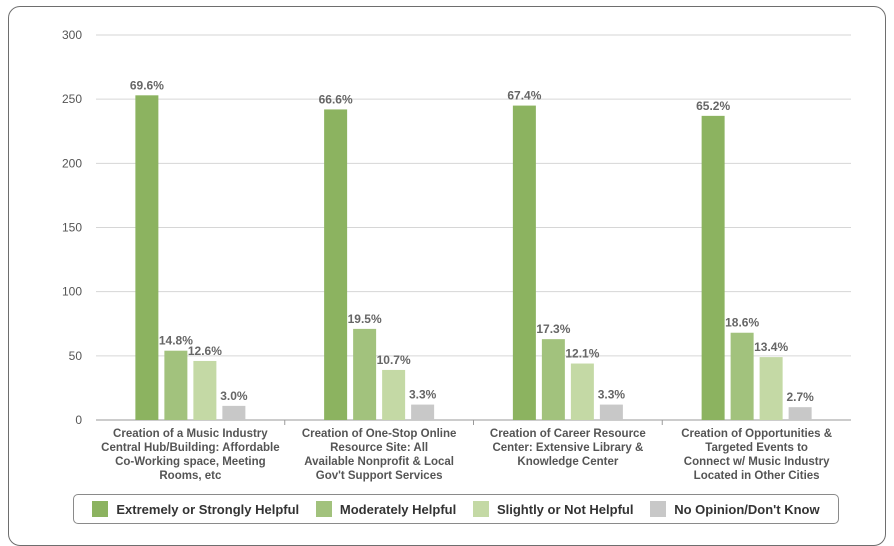  What do you see at coordinates (190, 448) in the screenshot?
I see `category-label-line: Central Hub/Building: Affordable` at bounding box center [190, 448].